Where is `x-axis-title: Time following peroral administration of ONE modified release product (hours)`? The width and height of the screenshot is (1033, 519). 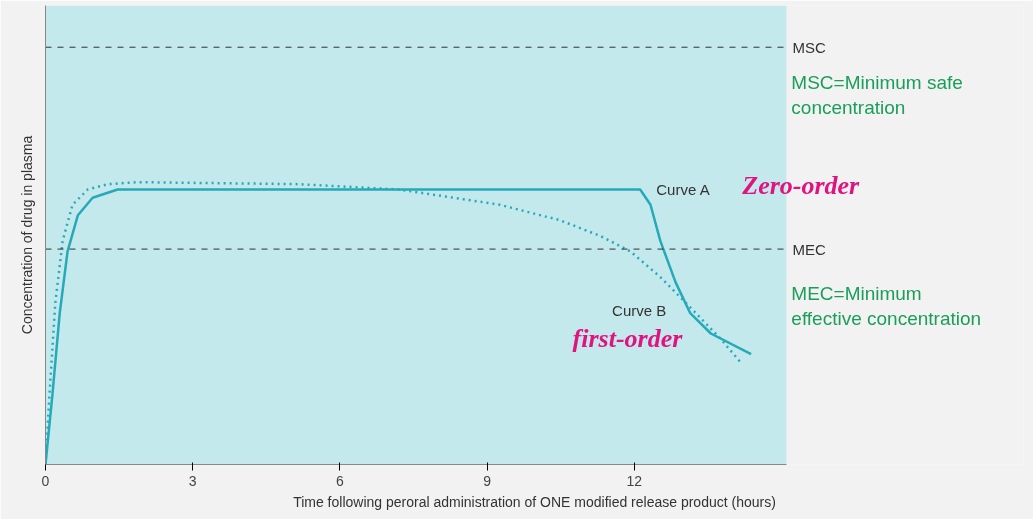 x-axis-title: Time following peroral administration of ONE modified release product (hours) is located at coordinates (534, 501).